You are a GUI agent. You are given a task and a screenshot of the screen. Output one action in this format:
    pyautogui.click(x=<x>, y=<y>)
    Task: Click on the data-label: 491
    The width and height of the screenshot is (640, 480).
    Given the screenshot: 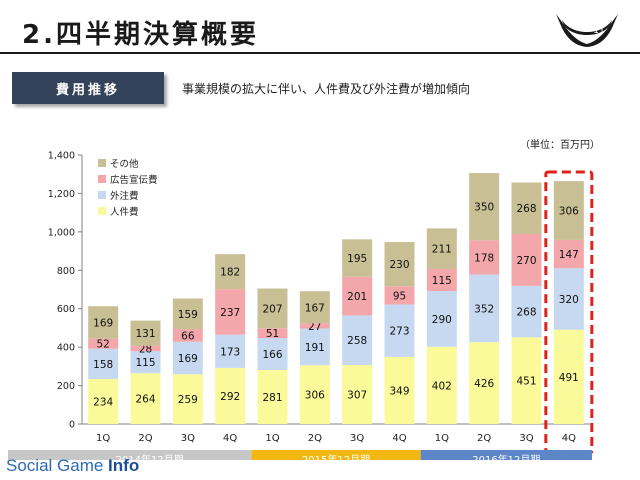 What is the action you would take?
    pyautogui.click(x=569, y=378)
    